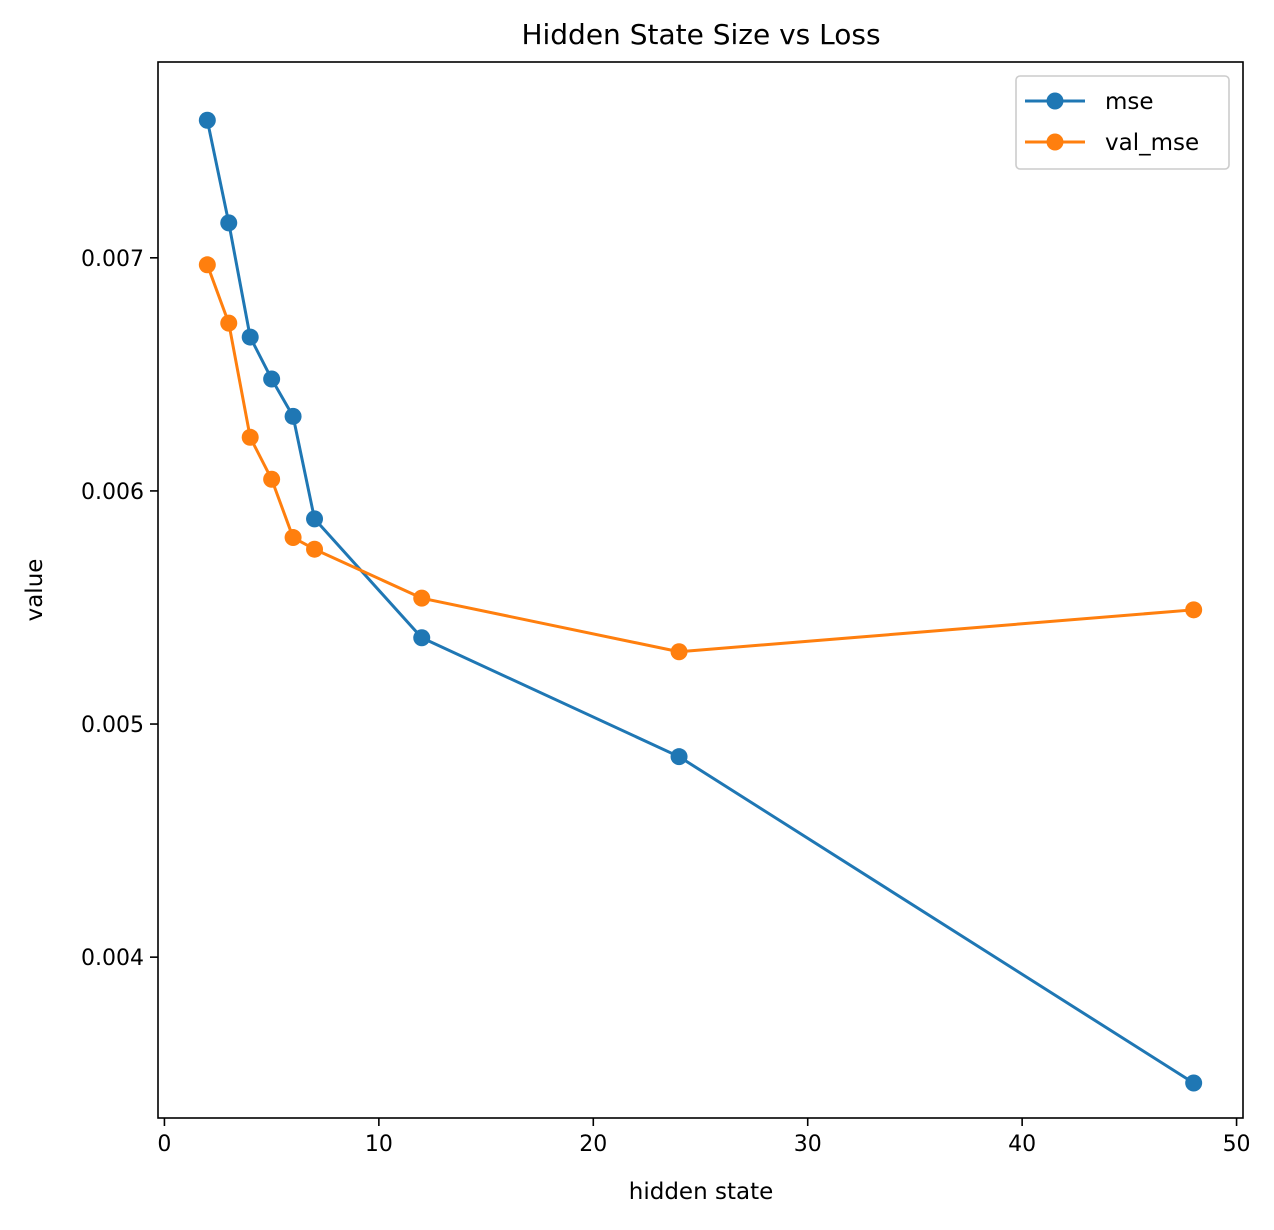 The image size is (1274, 1230). I want to click on x-tick-label: 50, so click(1237, 1144).